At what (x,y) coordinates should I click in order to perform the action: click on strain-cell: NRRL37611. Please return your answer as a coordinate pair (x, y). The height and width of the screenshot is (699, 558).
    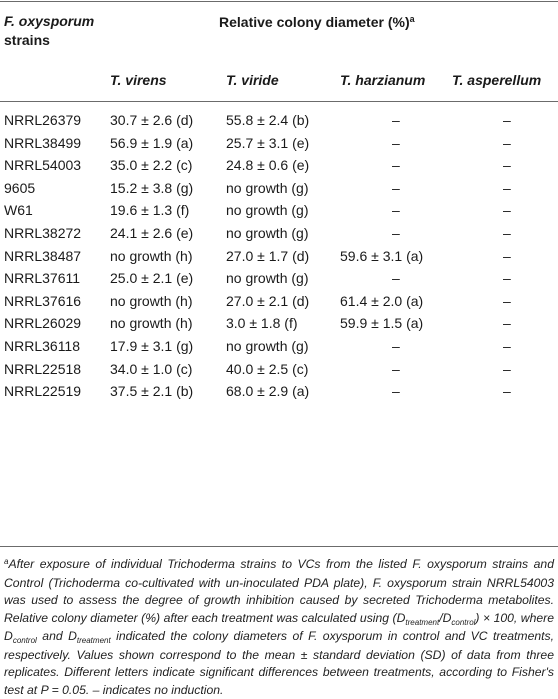
    Looking at the image, I should click on (42, 278).